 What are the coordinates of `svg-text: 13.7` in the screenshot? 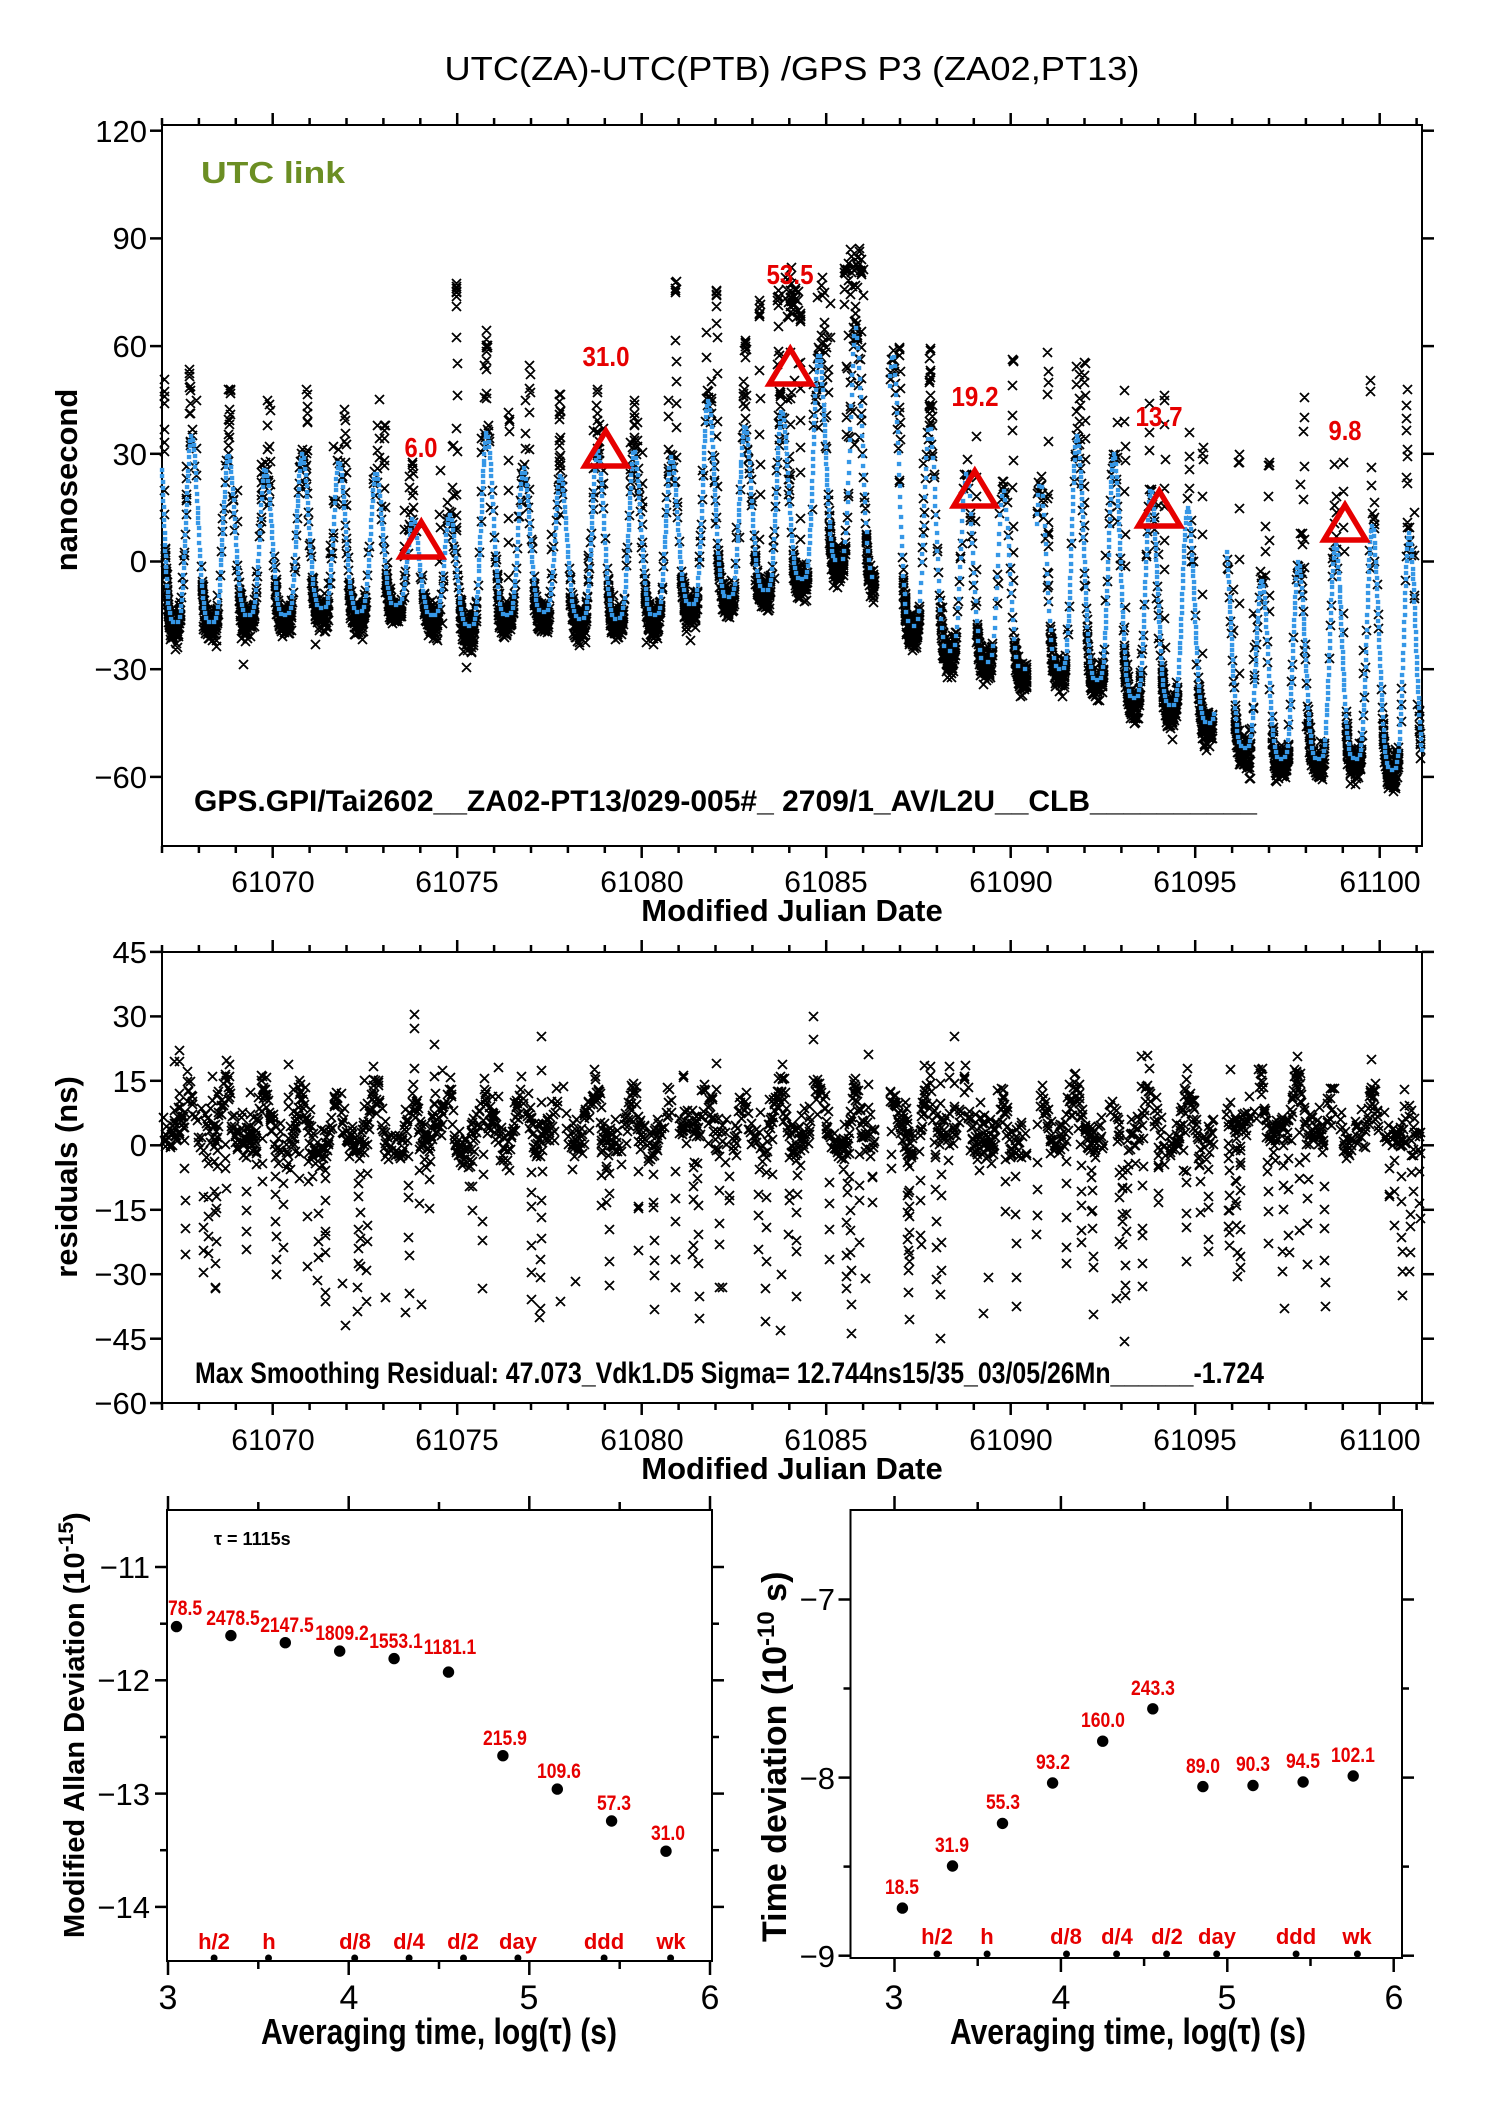 It's located at (1159, 416).